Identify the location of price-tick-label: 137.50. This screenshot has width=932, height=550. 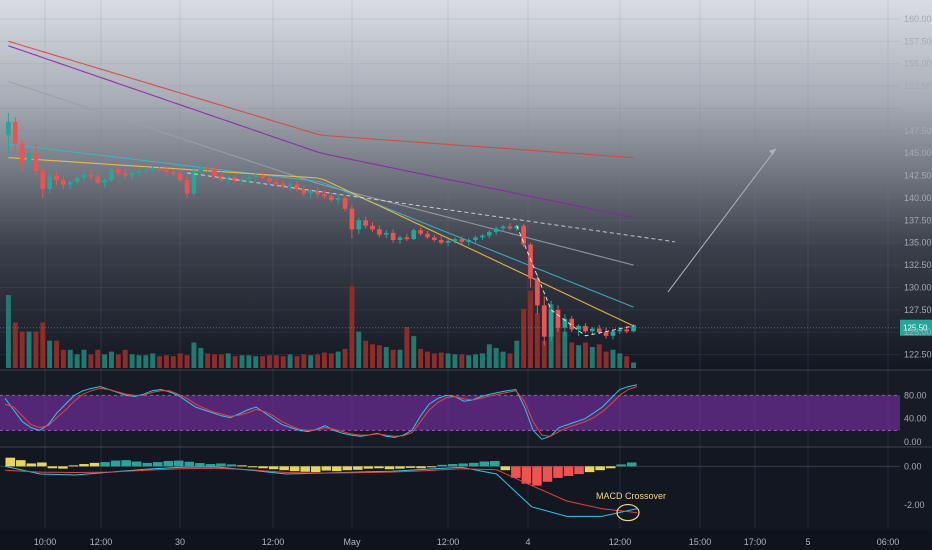
(918, 220).